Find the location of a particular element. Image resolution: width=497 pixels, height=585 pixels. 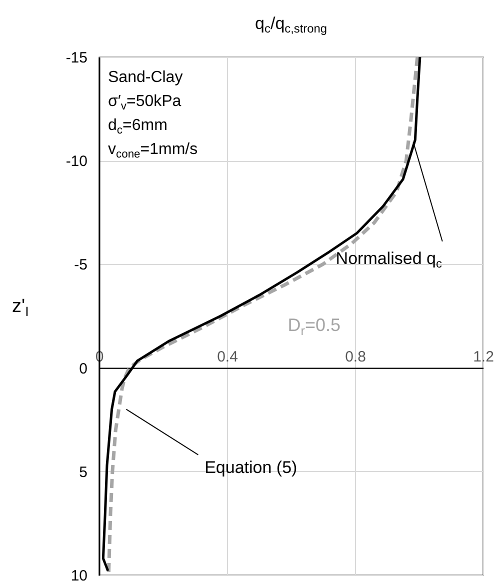

y-axis-title: z'$_{I}$ is located at coordinates (20, 307).